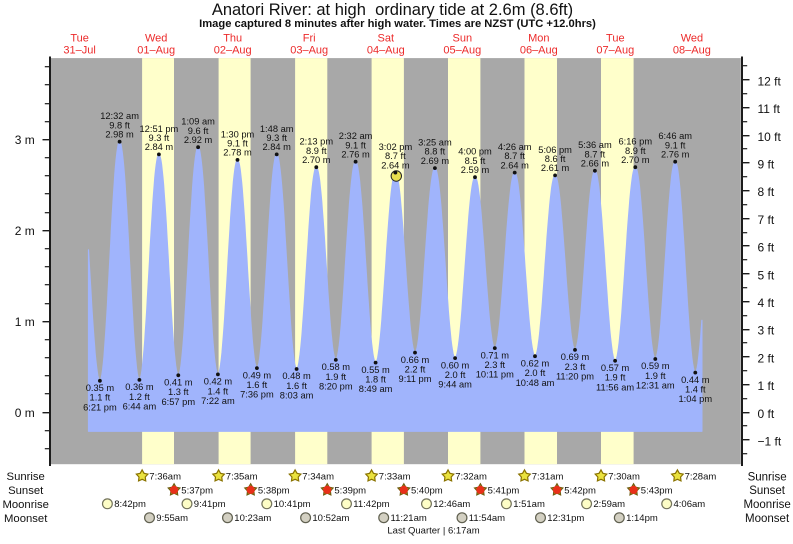 This screenshot has height=544, width=793. What do you see at coordinates (309, 51) in the screenshot?
I see `svg-text: 03–Aug` at bounding box center [309, 51].